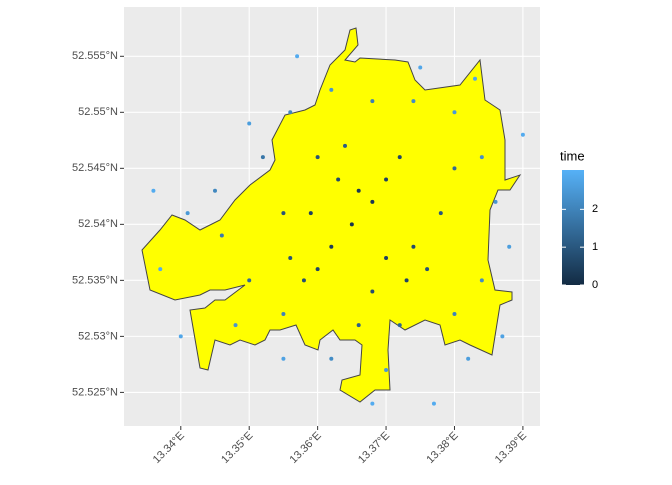 This screenshot has width=672, height=485. I want to click on y-tick-label: 52.535°N, so click(95, 280).